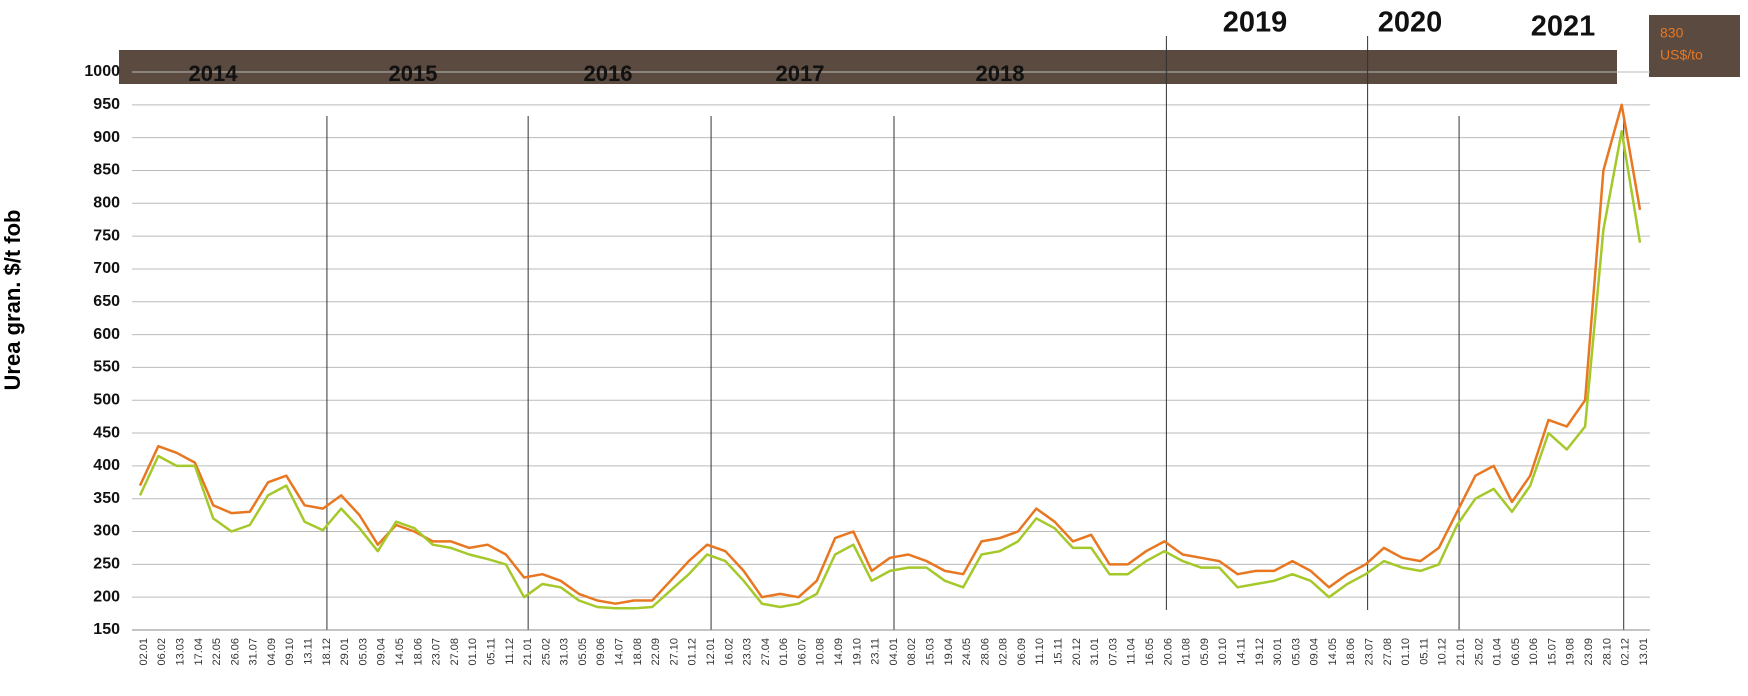  What do you see at coordinates (144, 652) in the screenshot?
I see `x-tick-label: 02.01` at bounding box center [144, 652].